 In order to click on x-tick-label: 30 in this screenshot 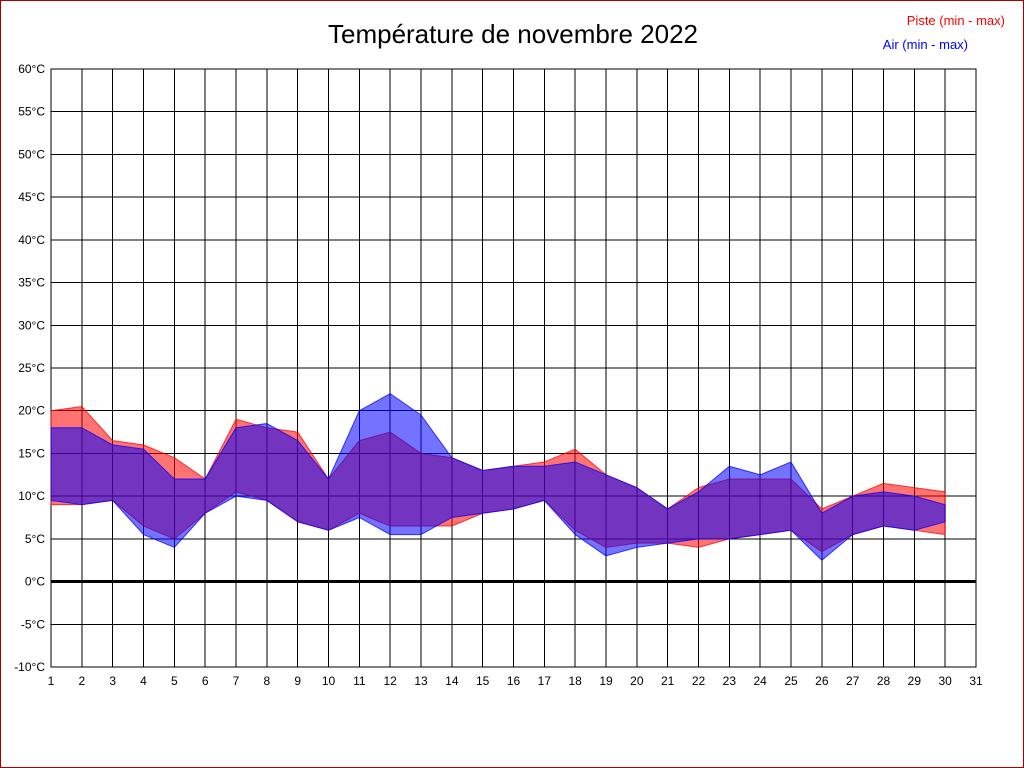, I will do `click(945, 681)`.